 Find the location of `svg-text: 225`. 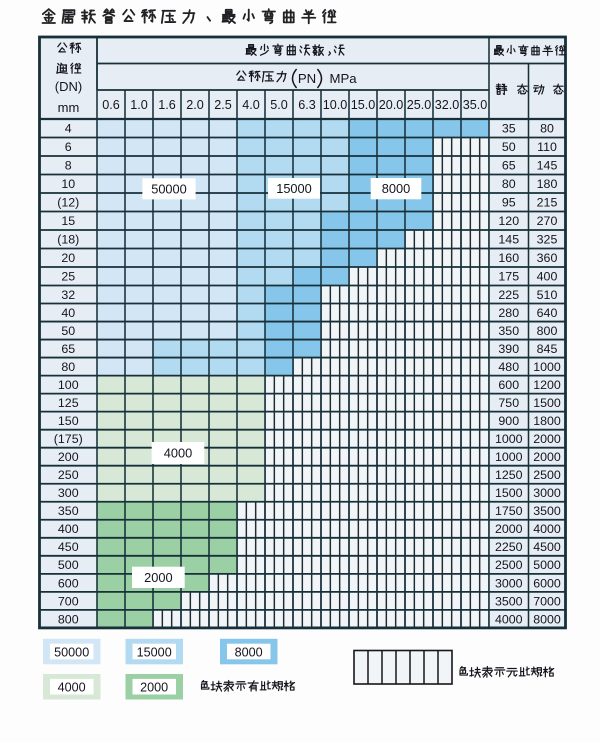

svg-text: 225 is located at coordinates (508, 295).